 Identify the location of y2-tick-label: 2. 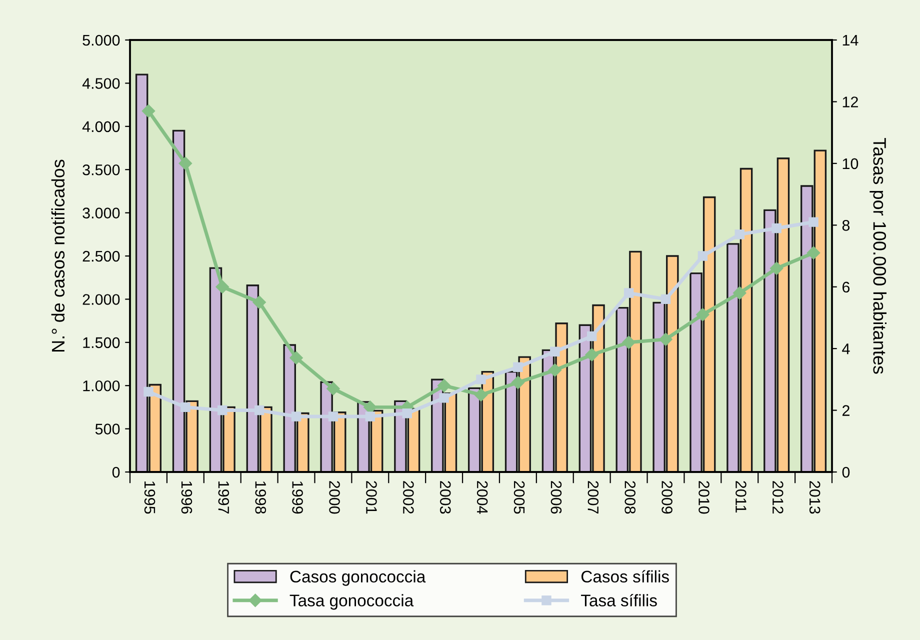
(846, 410).